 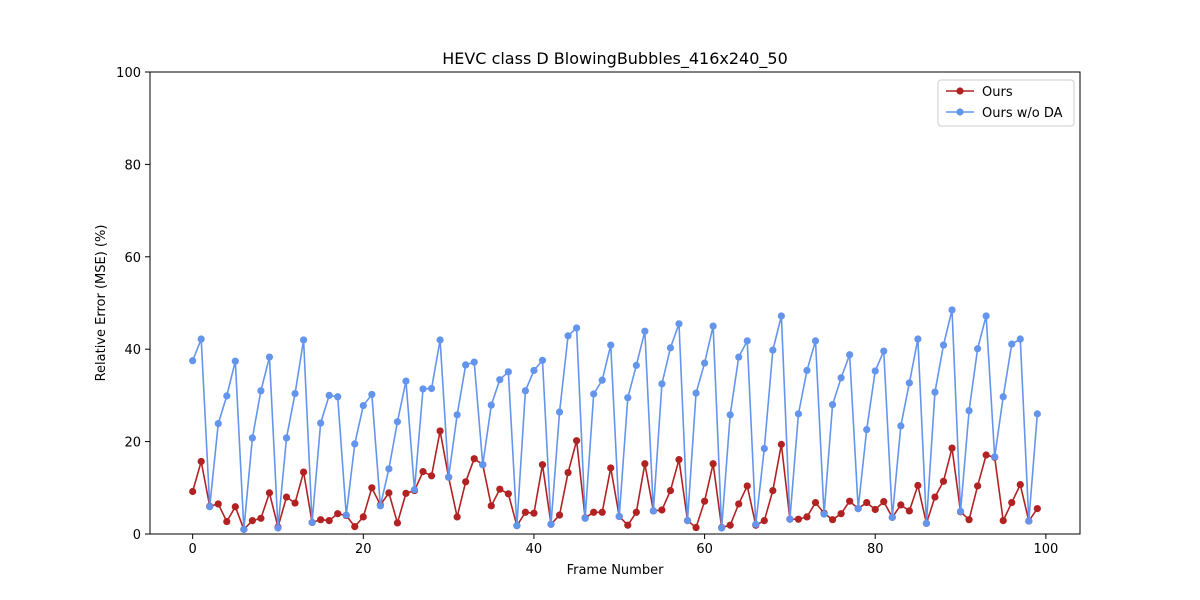 I want to click on chart-title: HEVC class D BlowingBubbles_416x240_50, so click(x=615, y=59).